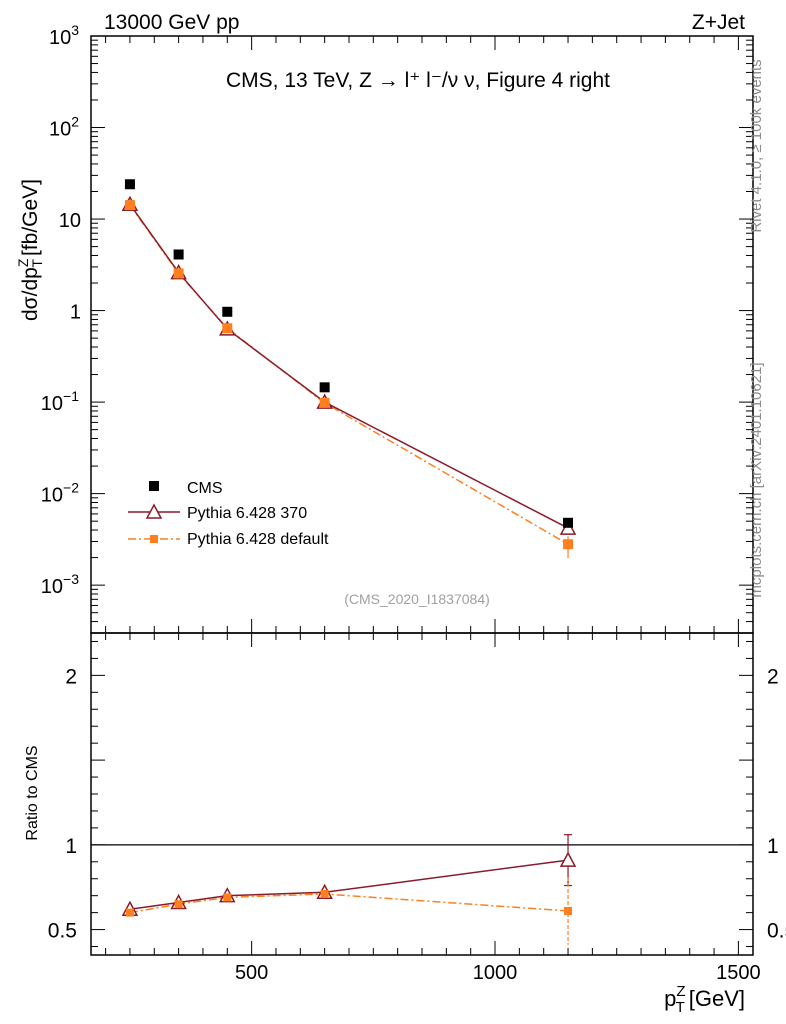 This screenshot has width=786, height=1024. I want to click on rivet-version-text: Rivet 4.1.0, ≥ 100k events, so click(756, 145).